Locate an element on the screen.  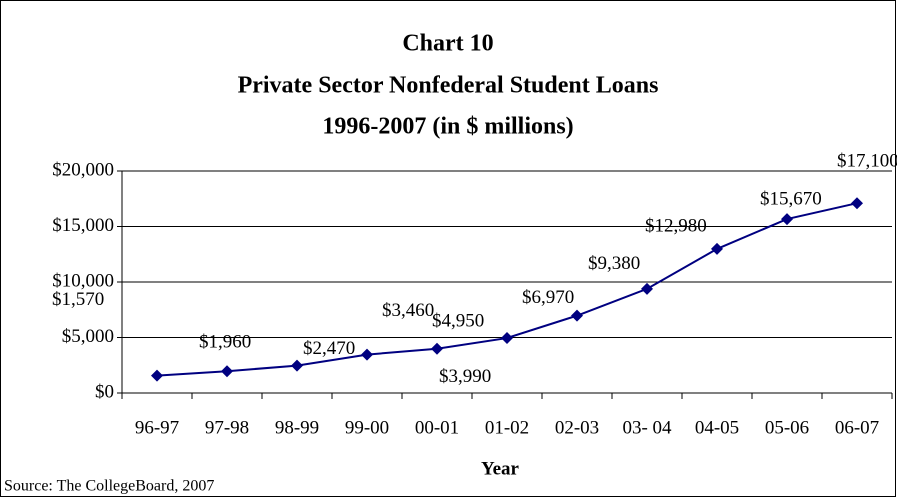
data-label: $4,950 is located at coordinates (458, 320).